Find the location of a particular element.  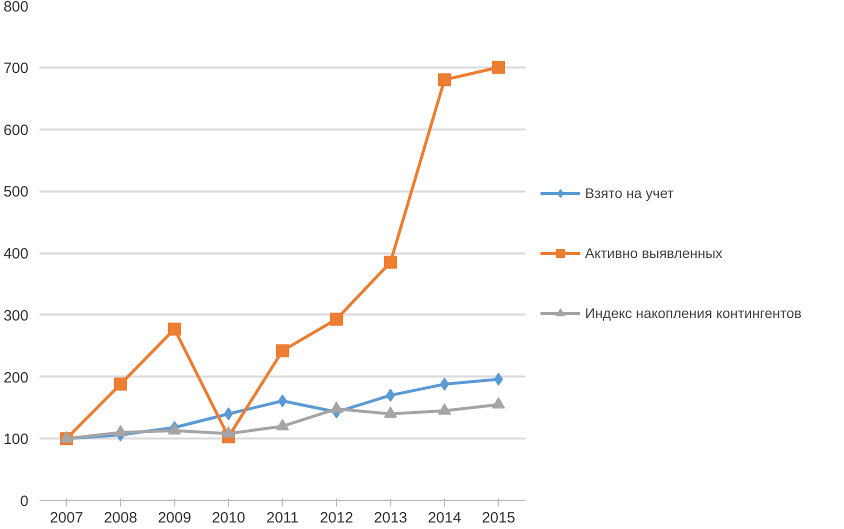

x-tick-label: 2013 is located at coordinates (391, 518).